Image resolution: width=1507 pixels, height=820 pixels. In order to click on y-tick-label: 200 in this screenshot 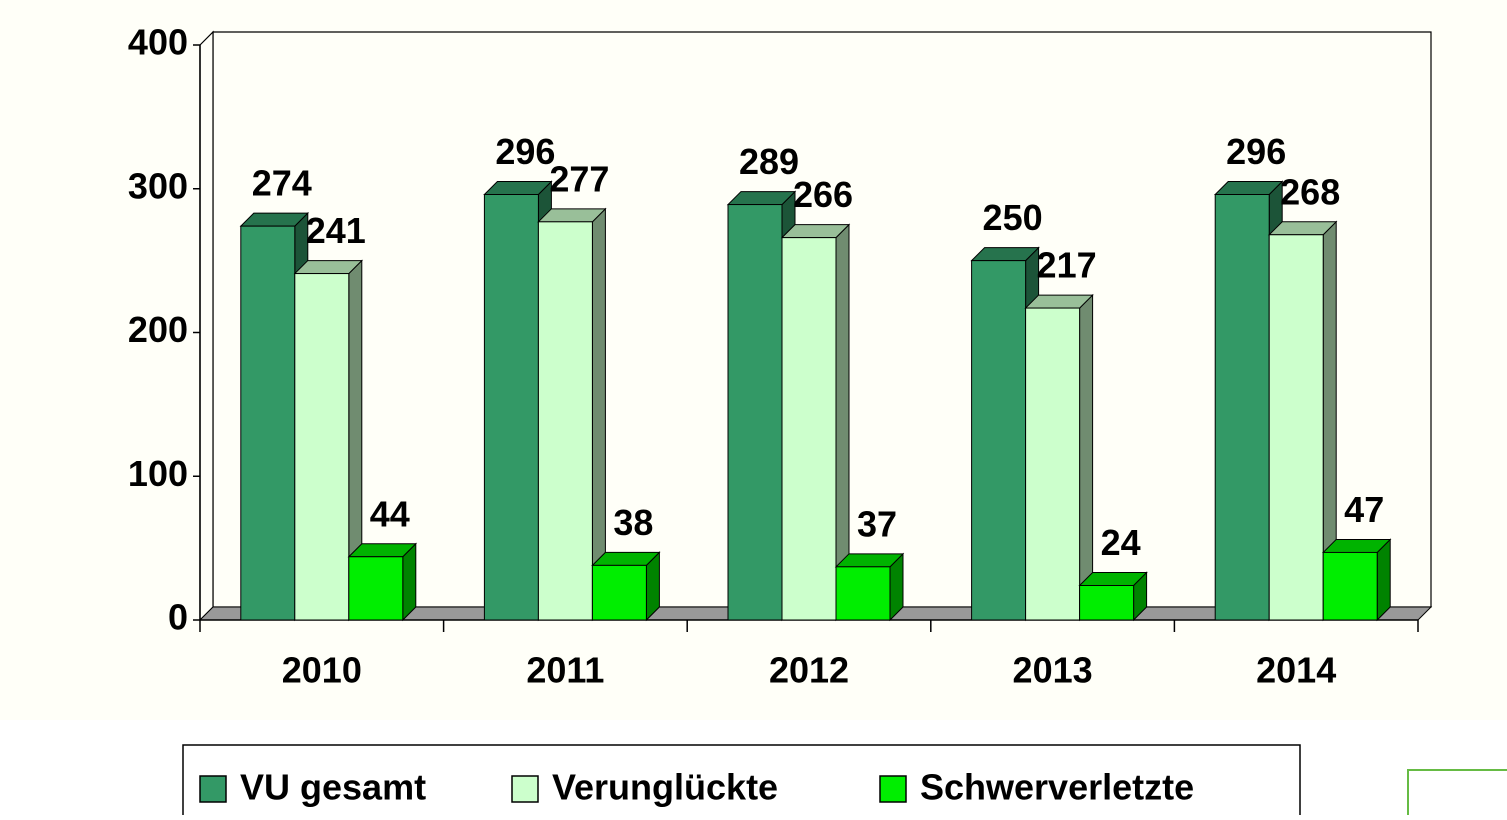, I will do `click(158, 329)`.